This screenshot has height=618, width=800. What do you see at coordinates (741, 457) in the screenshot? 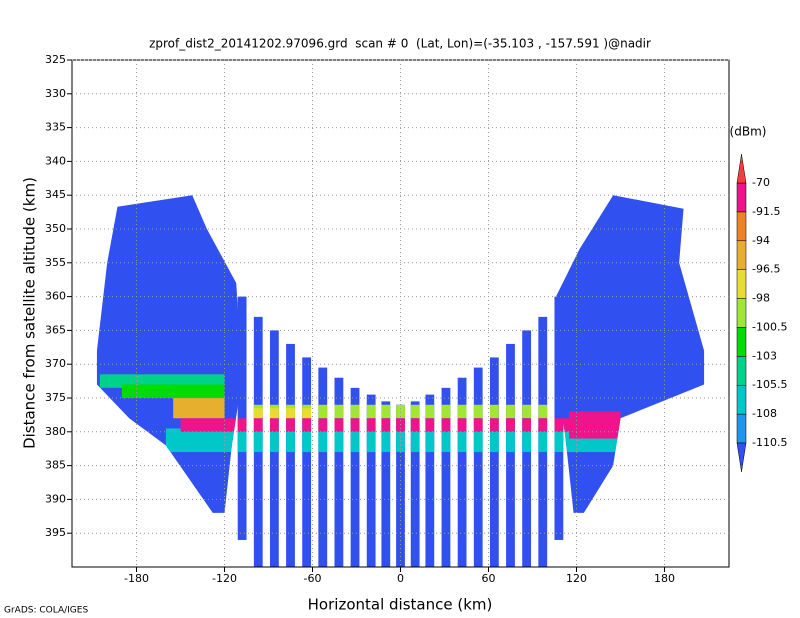
I see `colorbar-low` at bounding box center [741, 457].